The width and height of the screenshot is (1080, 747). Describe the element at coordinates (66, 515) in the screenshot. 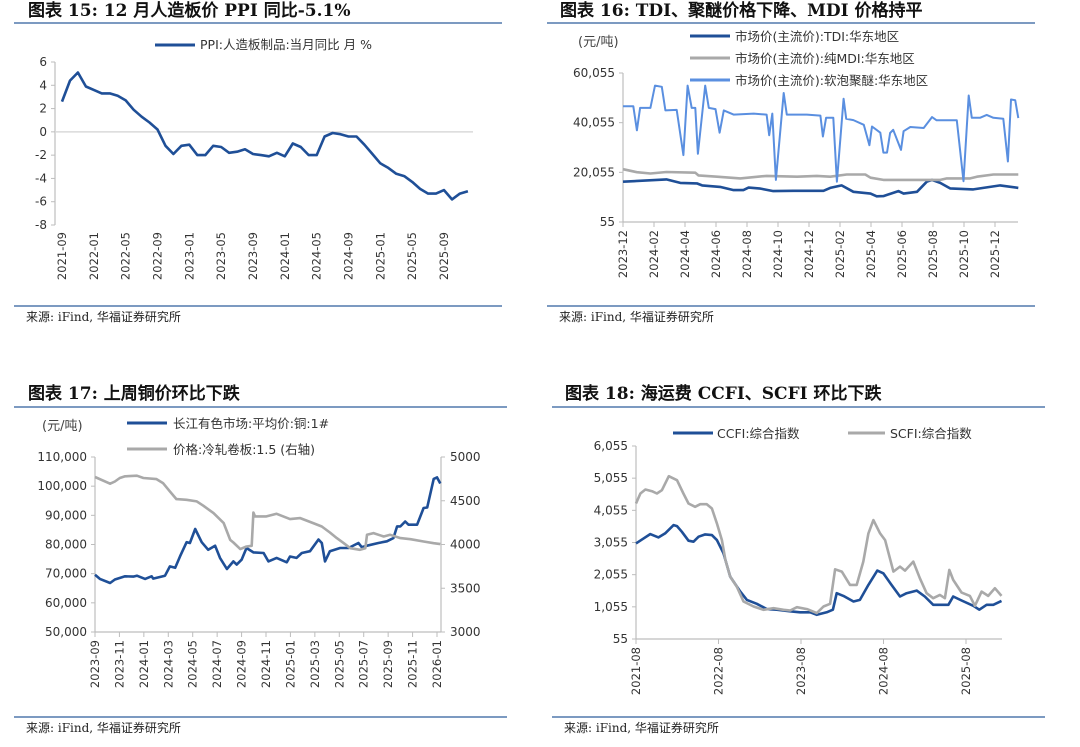

I see `y-tick-label: 90,000` at that location.